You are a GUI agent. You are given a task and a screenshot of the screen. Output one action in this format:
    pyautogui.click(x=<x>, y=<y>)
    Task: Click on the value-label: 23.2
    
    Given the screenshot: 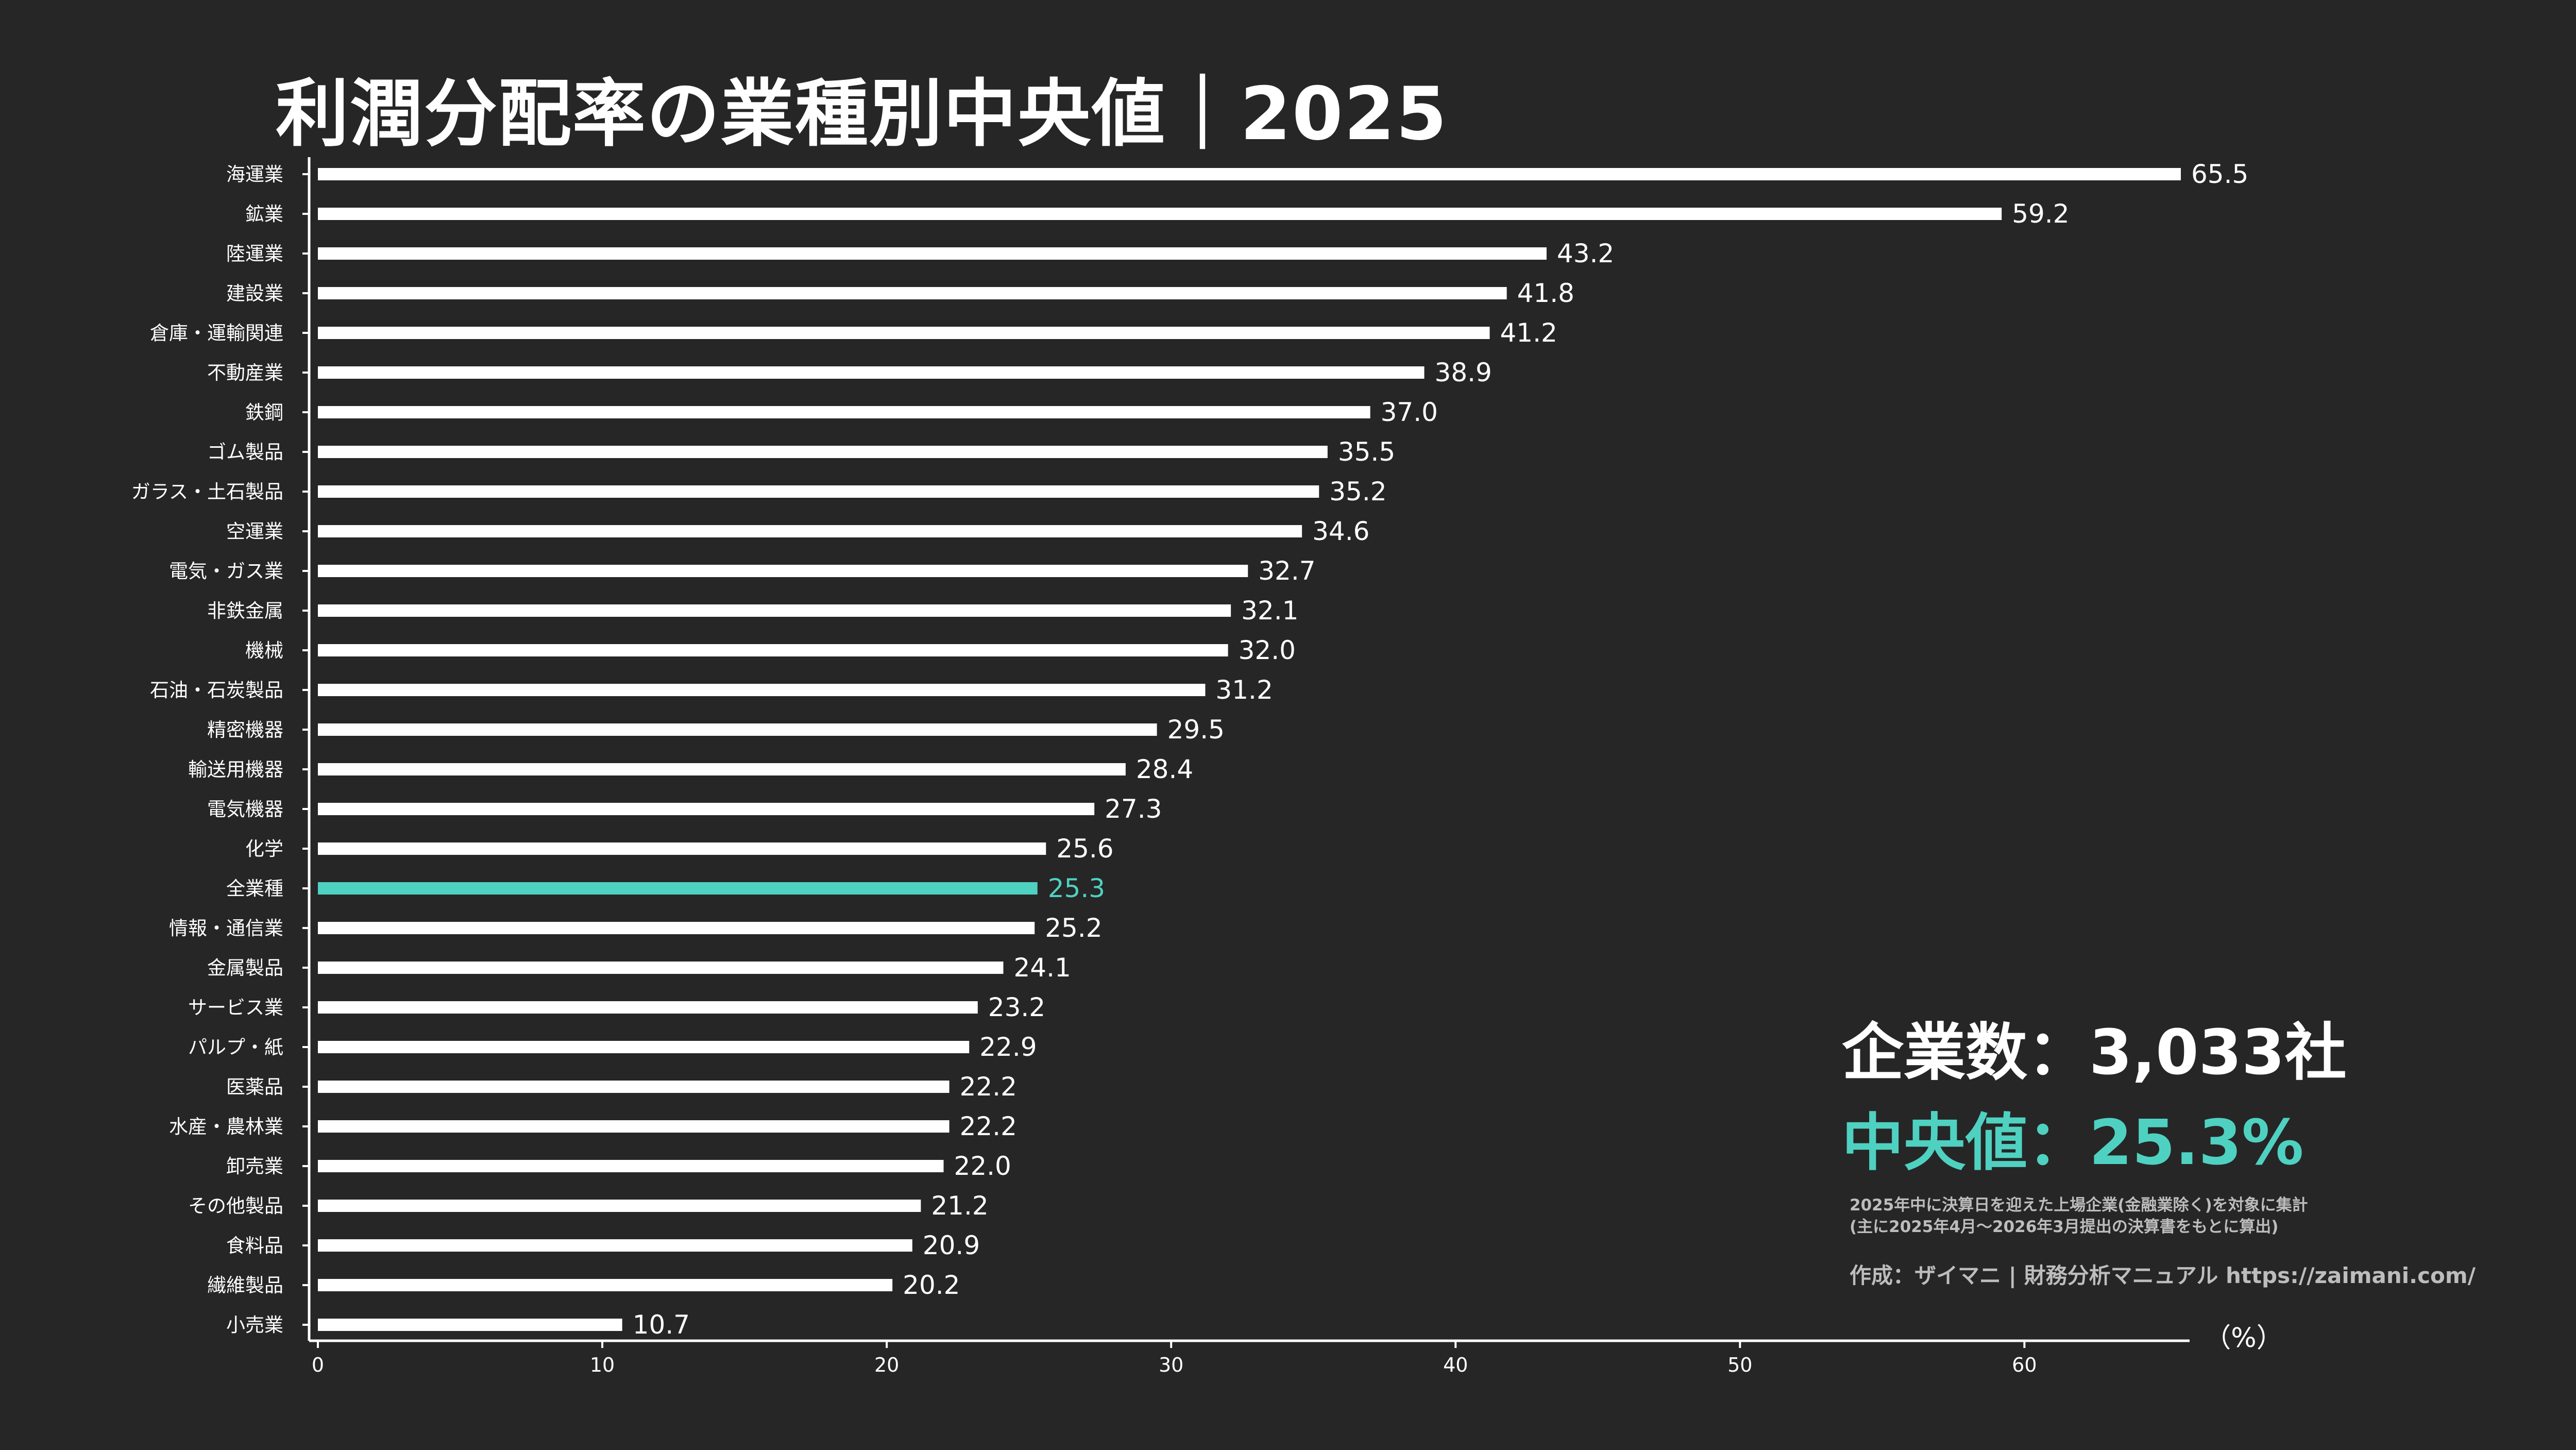 What is the action you would take?
    pyautogui.click(x=1017, y=1007)
    